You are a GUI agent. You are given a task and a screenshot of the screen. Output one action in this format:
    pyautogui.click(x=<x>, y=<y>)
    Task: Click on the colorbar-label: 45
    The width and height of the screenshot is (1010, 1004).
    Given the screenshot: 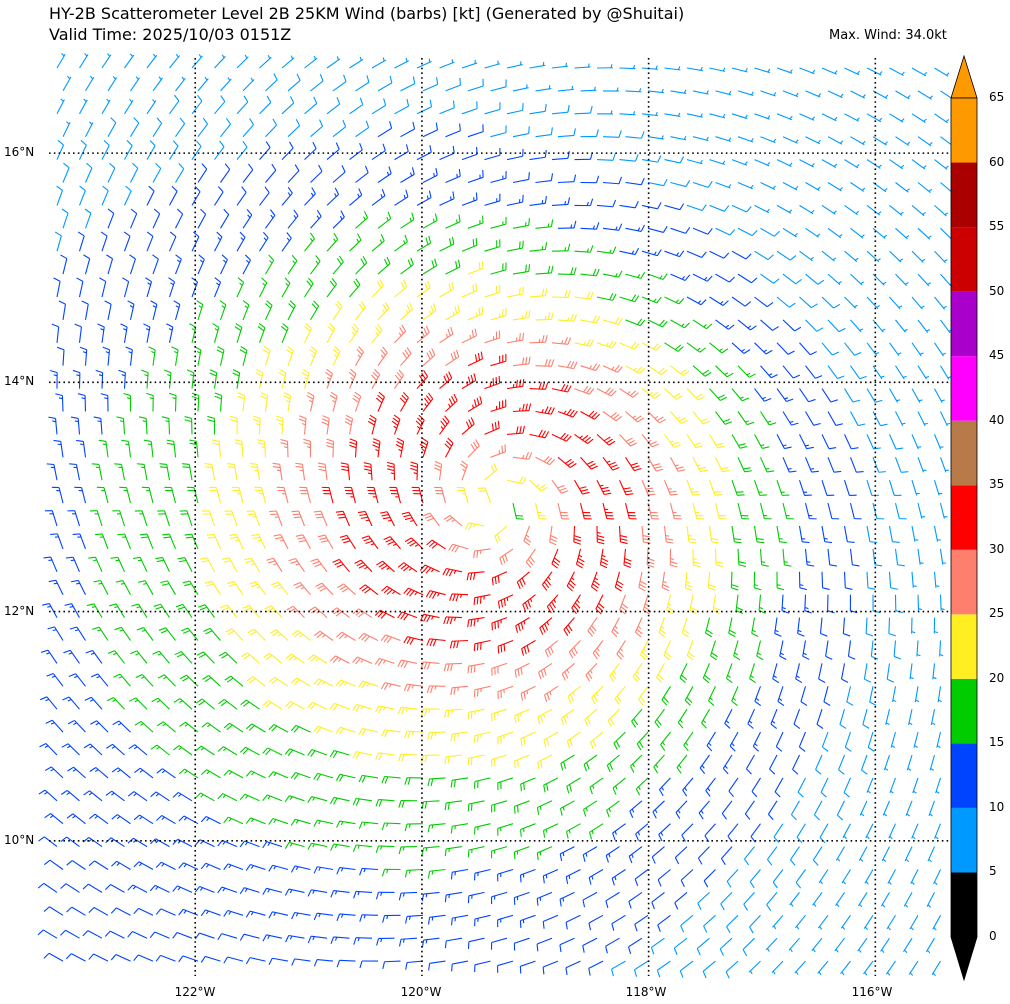 What is the action you would take?
    pyautogui.click(x=997, y=355)
    